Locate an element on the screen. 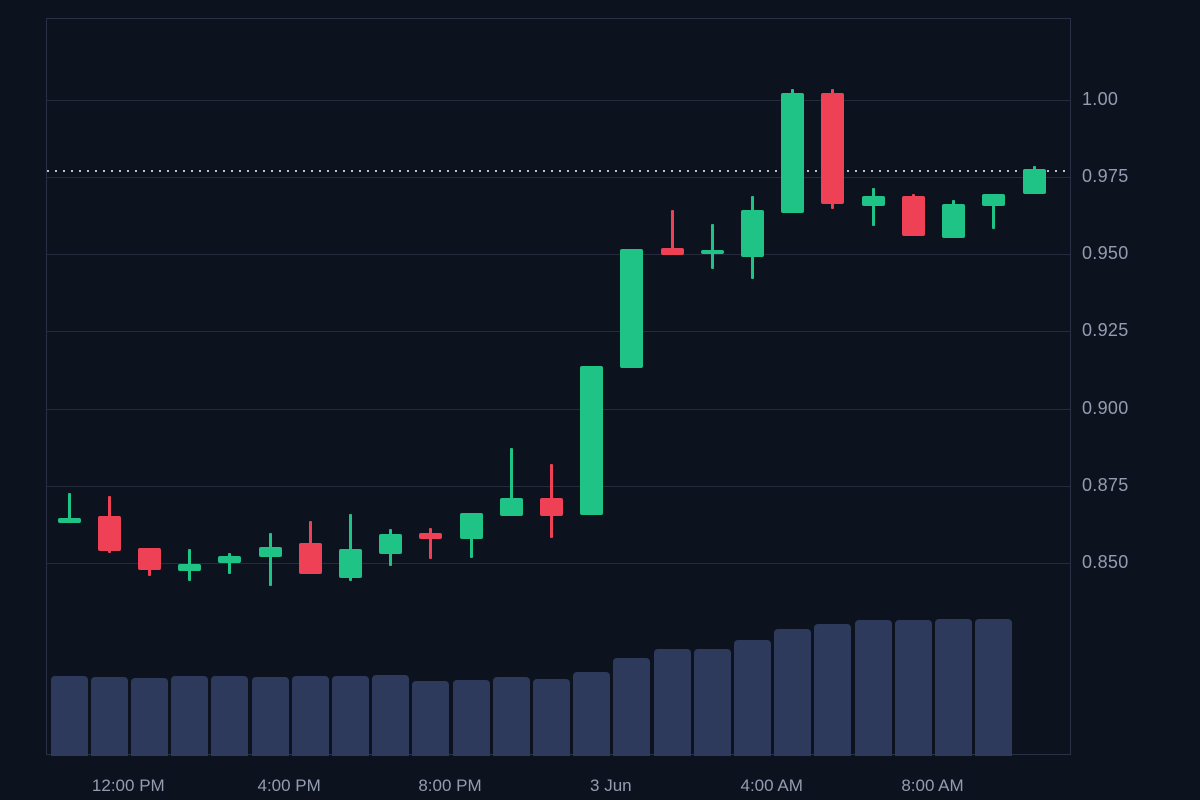 The width and height of the screenshot is (1200, 800). y-axis-label: 1.00 is located at coordinates (1100, 98).